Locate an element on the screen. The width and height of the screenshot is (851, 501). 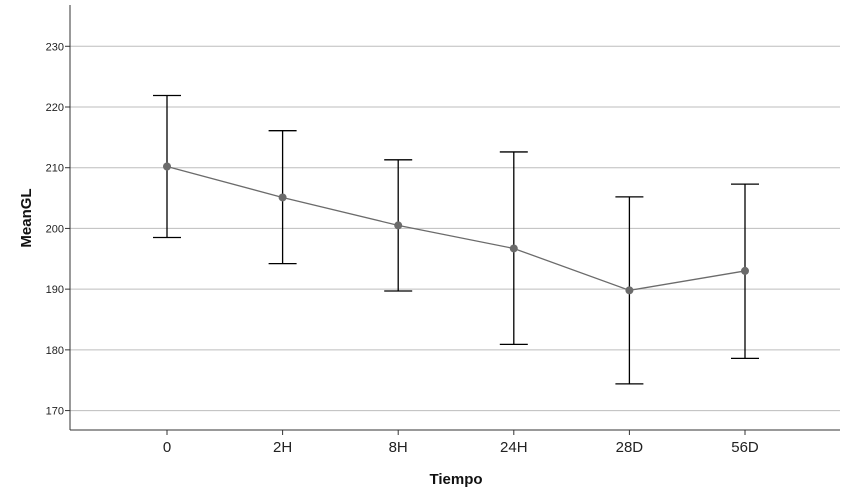
x-tick-label: 0 is located at coordinates (167, 447).